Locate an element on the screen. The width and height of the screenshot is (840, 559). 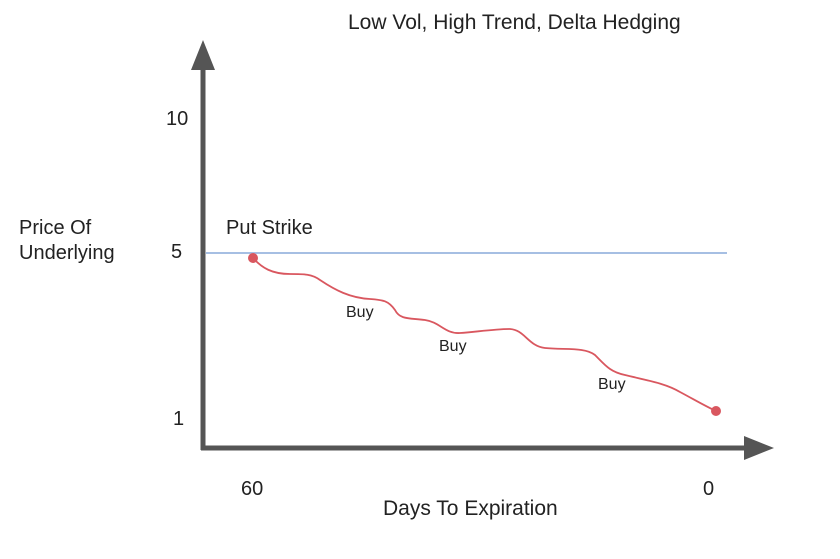
y-axis-label: Price Of Underlying is located at coordinates (67, 241).